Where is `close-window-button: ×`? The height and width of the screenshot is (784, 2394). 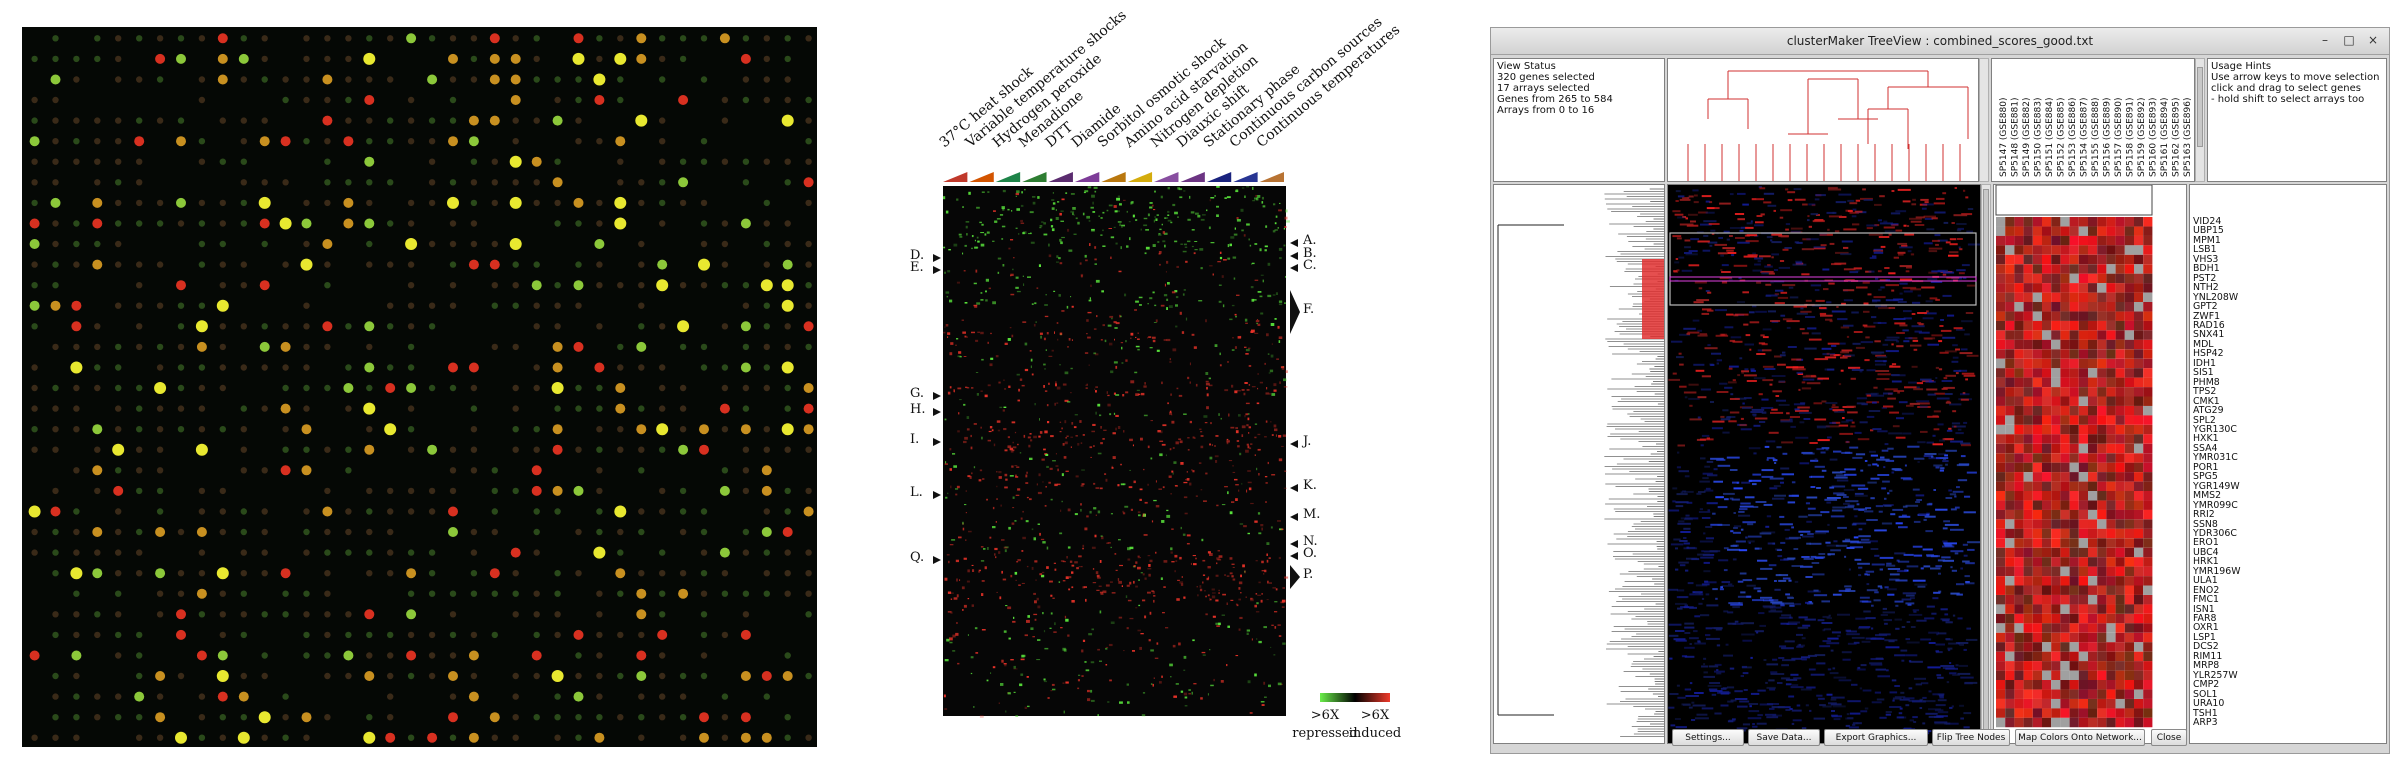 close-window-button: × is located at coordinates (2373, 40).